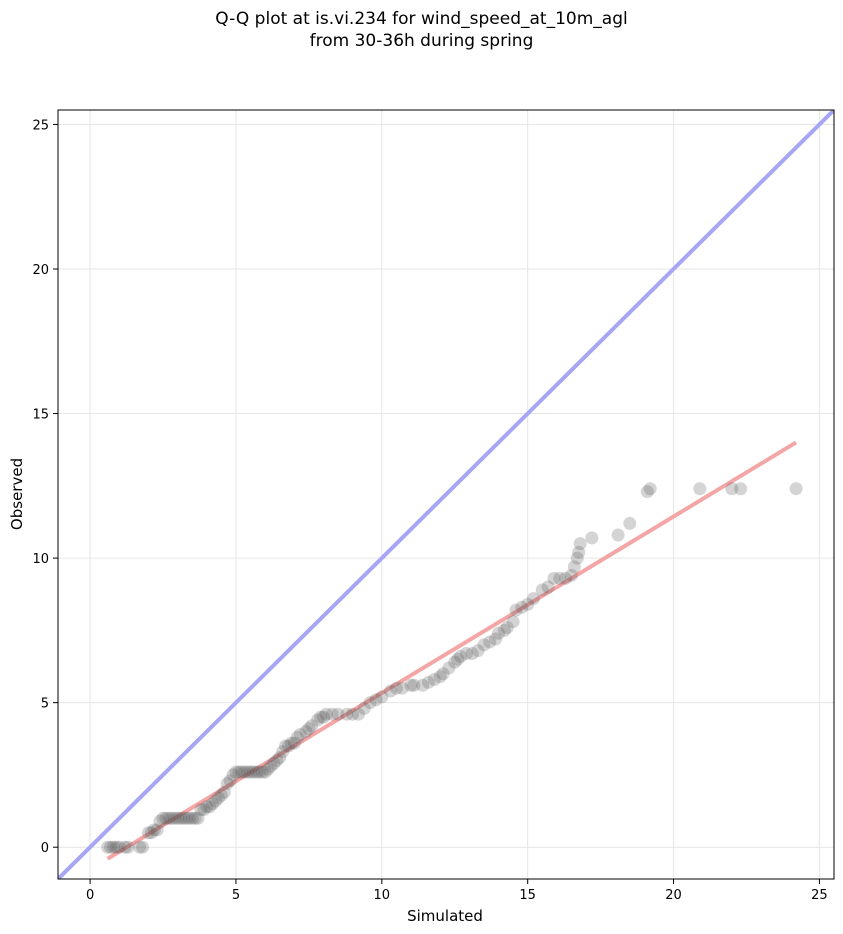 The height and width of the screenshot is (934, 843). Describe the element at coordinates (673, 895) in the screenshot. I see `x-tick-label: 20` at that location.